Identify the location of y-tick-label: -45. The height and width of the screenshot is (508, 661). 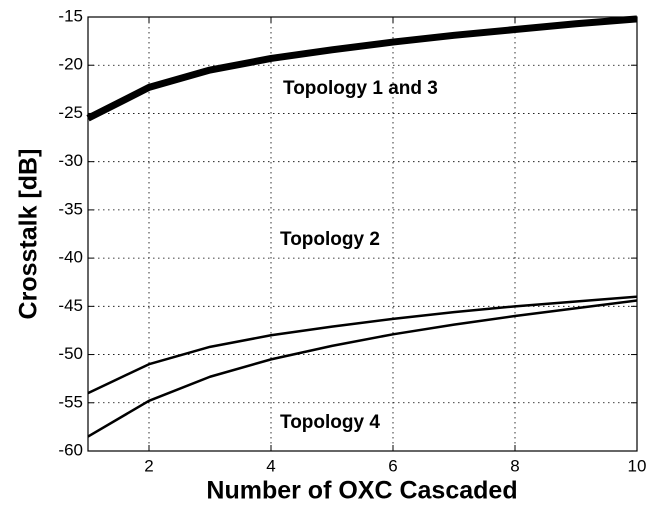
(70, 305).